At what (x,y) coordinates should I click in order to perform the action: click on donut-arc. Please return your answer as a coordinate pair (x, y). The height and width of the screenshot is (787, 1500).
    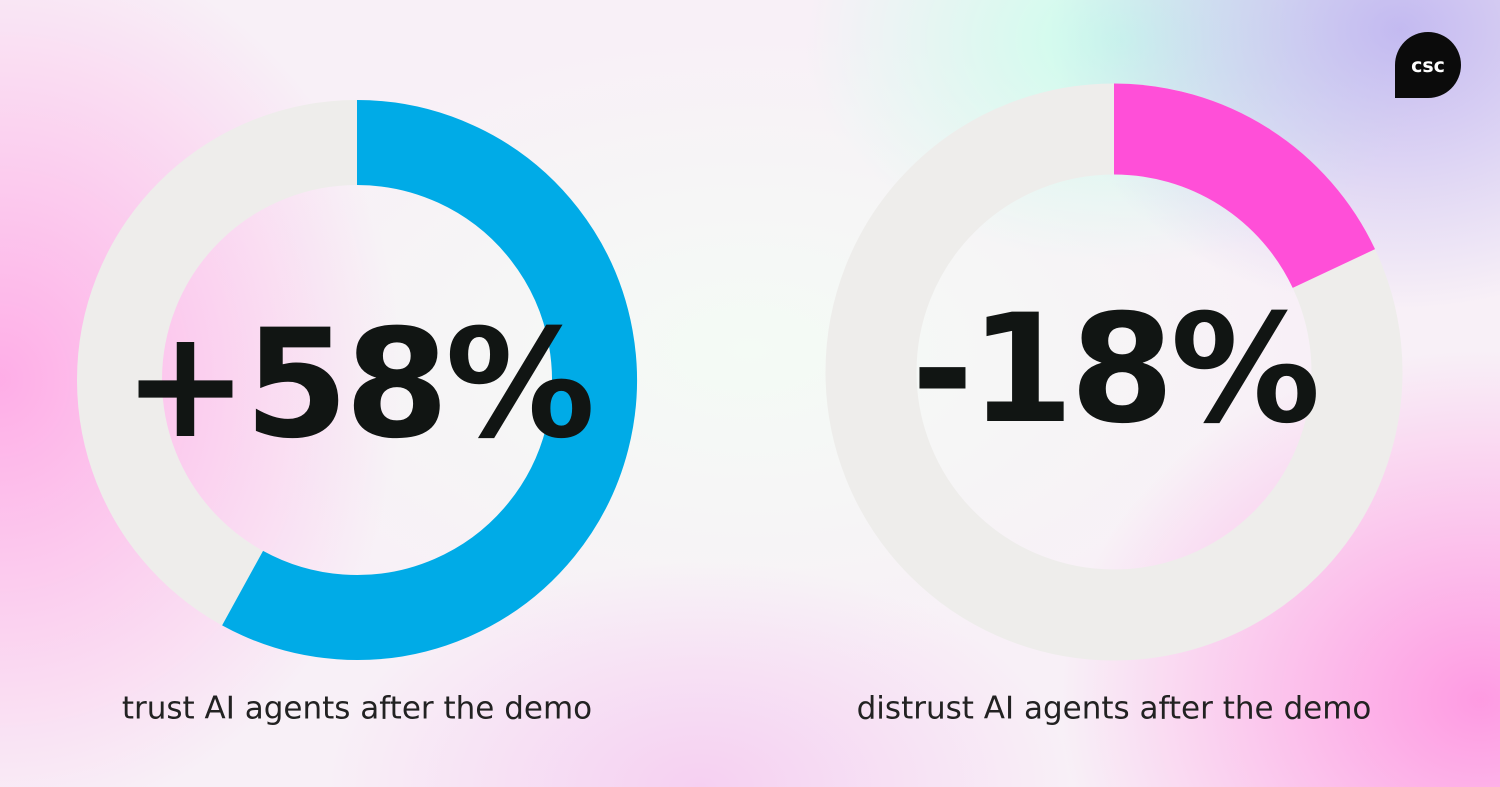
    Looking at the image, I should click on (1244, 186).